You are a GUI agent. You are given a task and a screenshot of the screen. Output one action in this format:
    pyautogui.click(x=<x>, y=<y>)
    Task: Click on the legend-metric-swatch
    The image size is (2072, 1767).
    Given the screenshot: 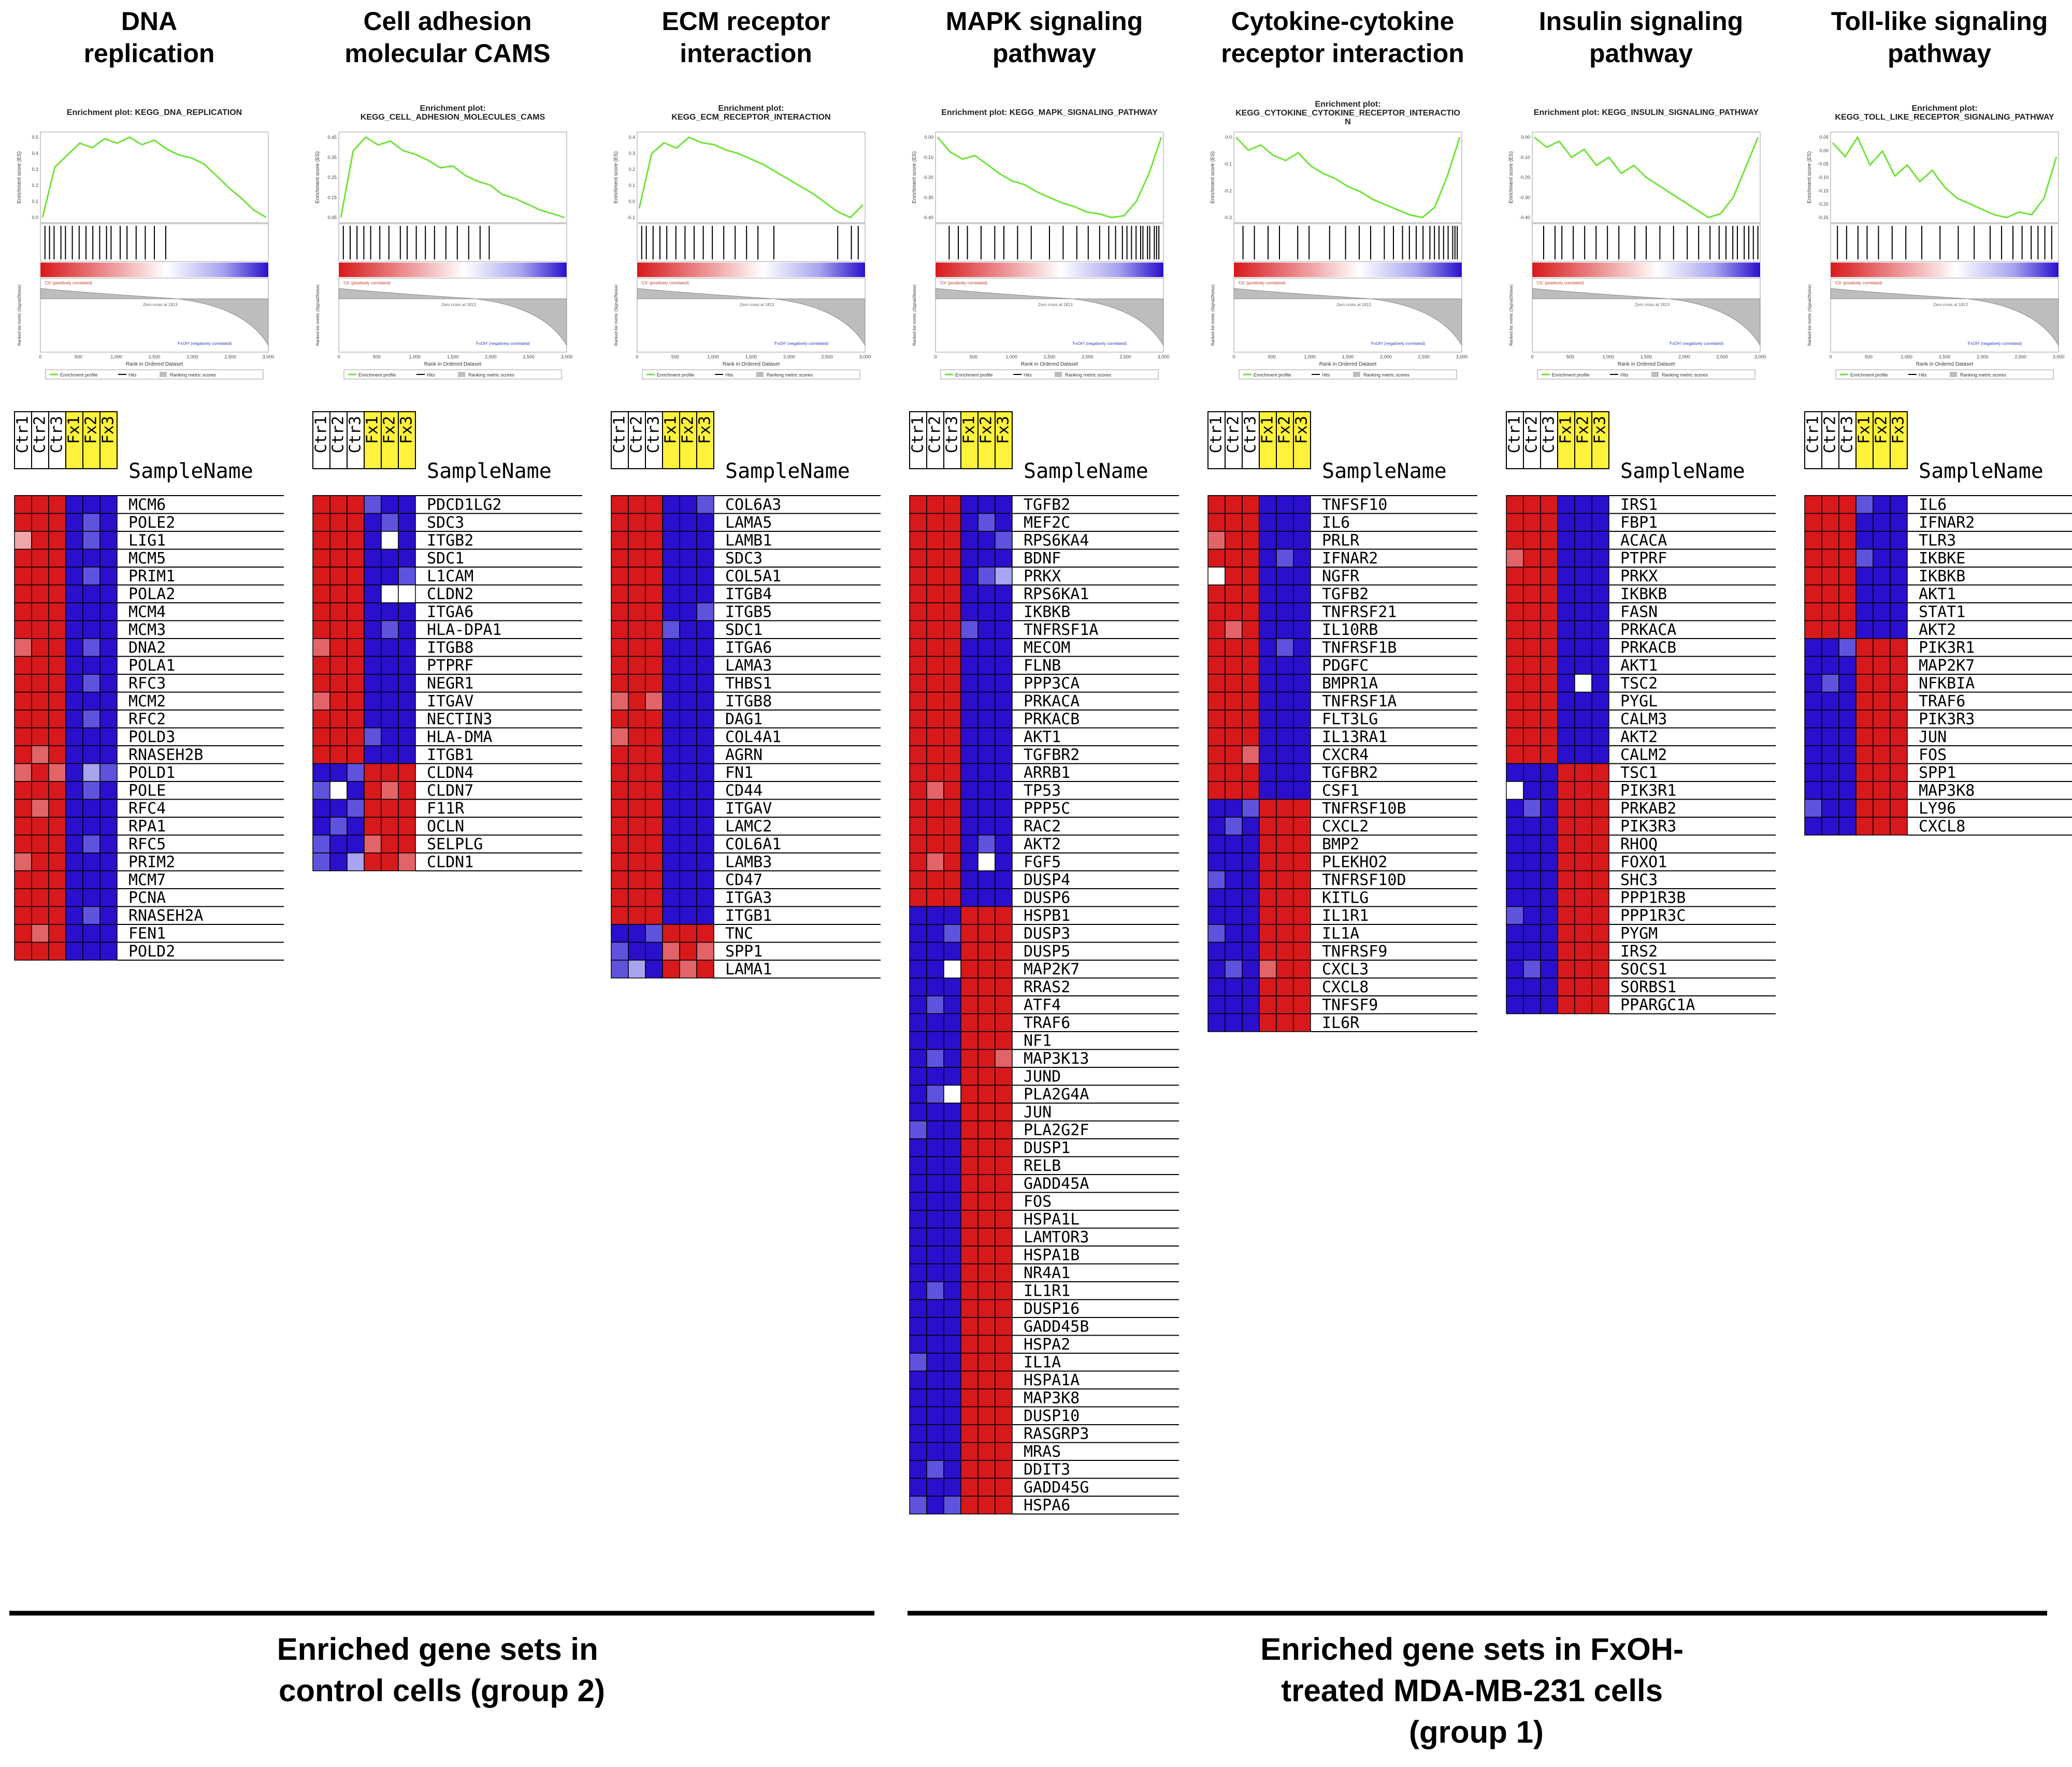 What is the action you would take?
    pyautogui.click(x=1356, y=374)
    